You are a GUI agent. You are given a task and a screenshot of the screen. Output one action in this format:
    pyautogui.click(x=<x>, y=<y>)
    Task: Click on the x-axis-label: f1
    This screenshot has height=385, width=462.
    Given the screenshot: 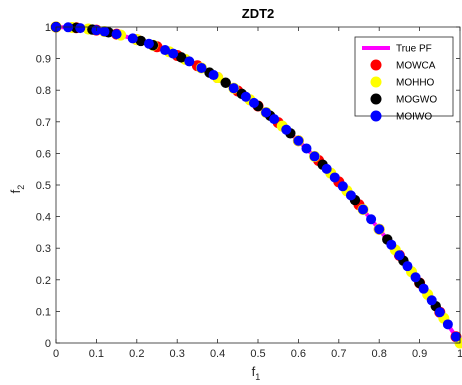 What is the action you would take?
    pyautogui.click(x=256, y=373)
    